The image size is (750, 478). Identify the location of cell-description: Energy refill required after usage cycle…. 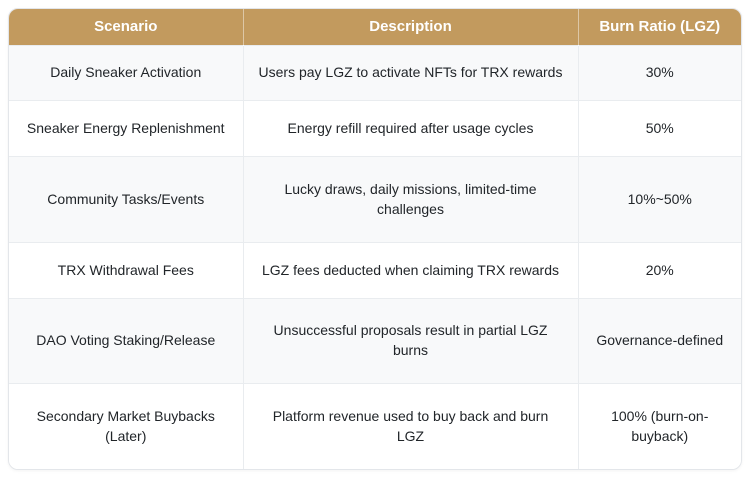
(411, 128).